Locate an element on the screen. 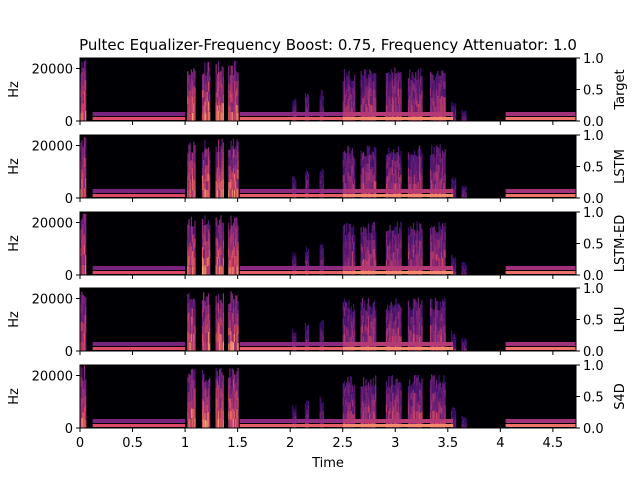  right-tick-label: 0.5 is located at coordinates (593, 398).